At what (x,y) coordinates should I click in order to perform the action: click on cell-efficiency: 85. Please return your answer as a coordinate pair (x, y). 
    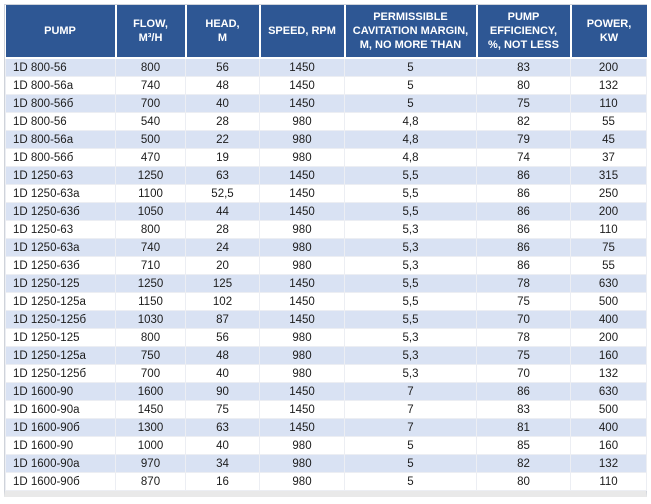
    Looking at the image, I should click on (523, 445).